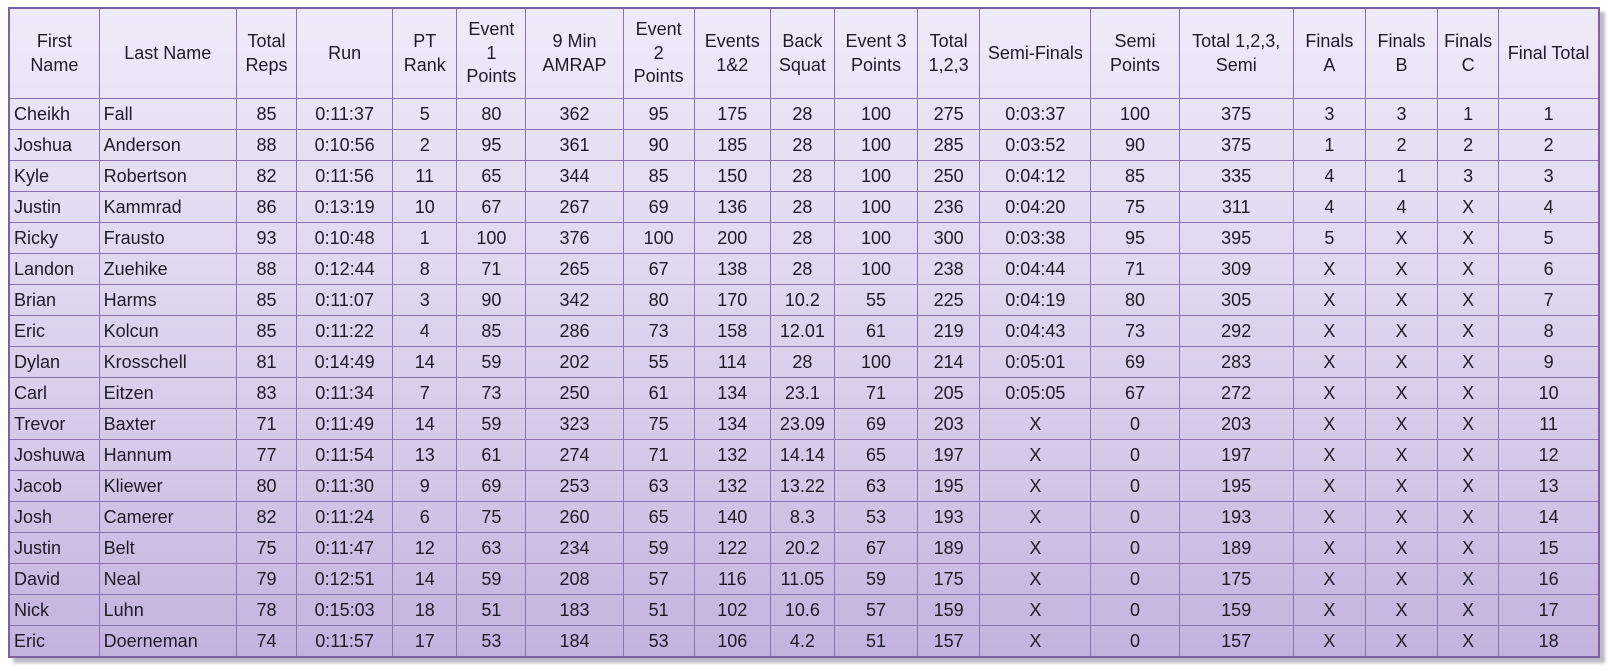  Describe the element at coordinates (949, 579) in the screenshot. I see `cell-total-123: 175` at that location.